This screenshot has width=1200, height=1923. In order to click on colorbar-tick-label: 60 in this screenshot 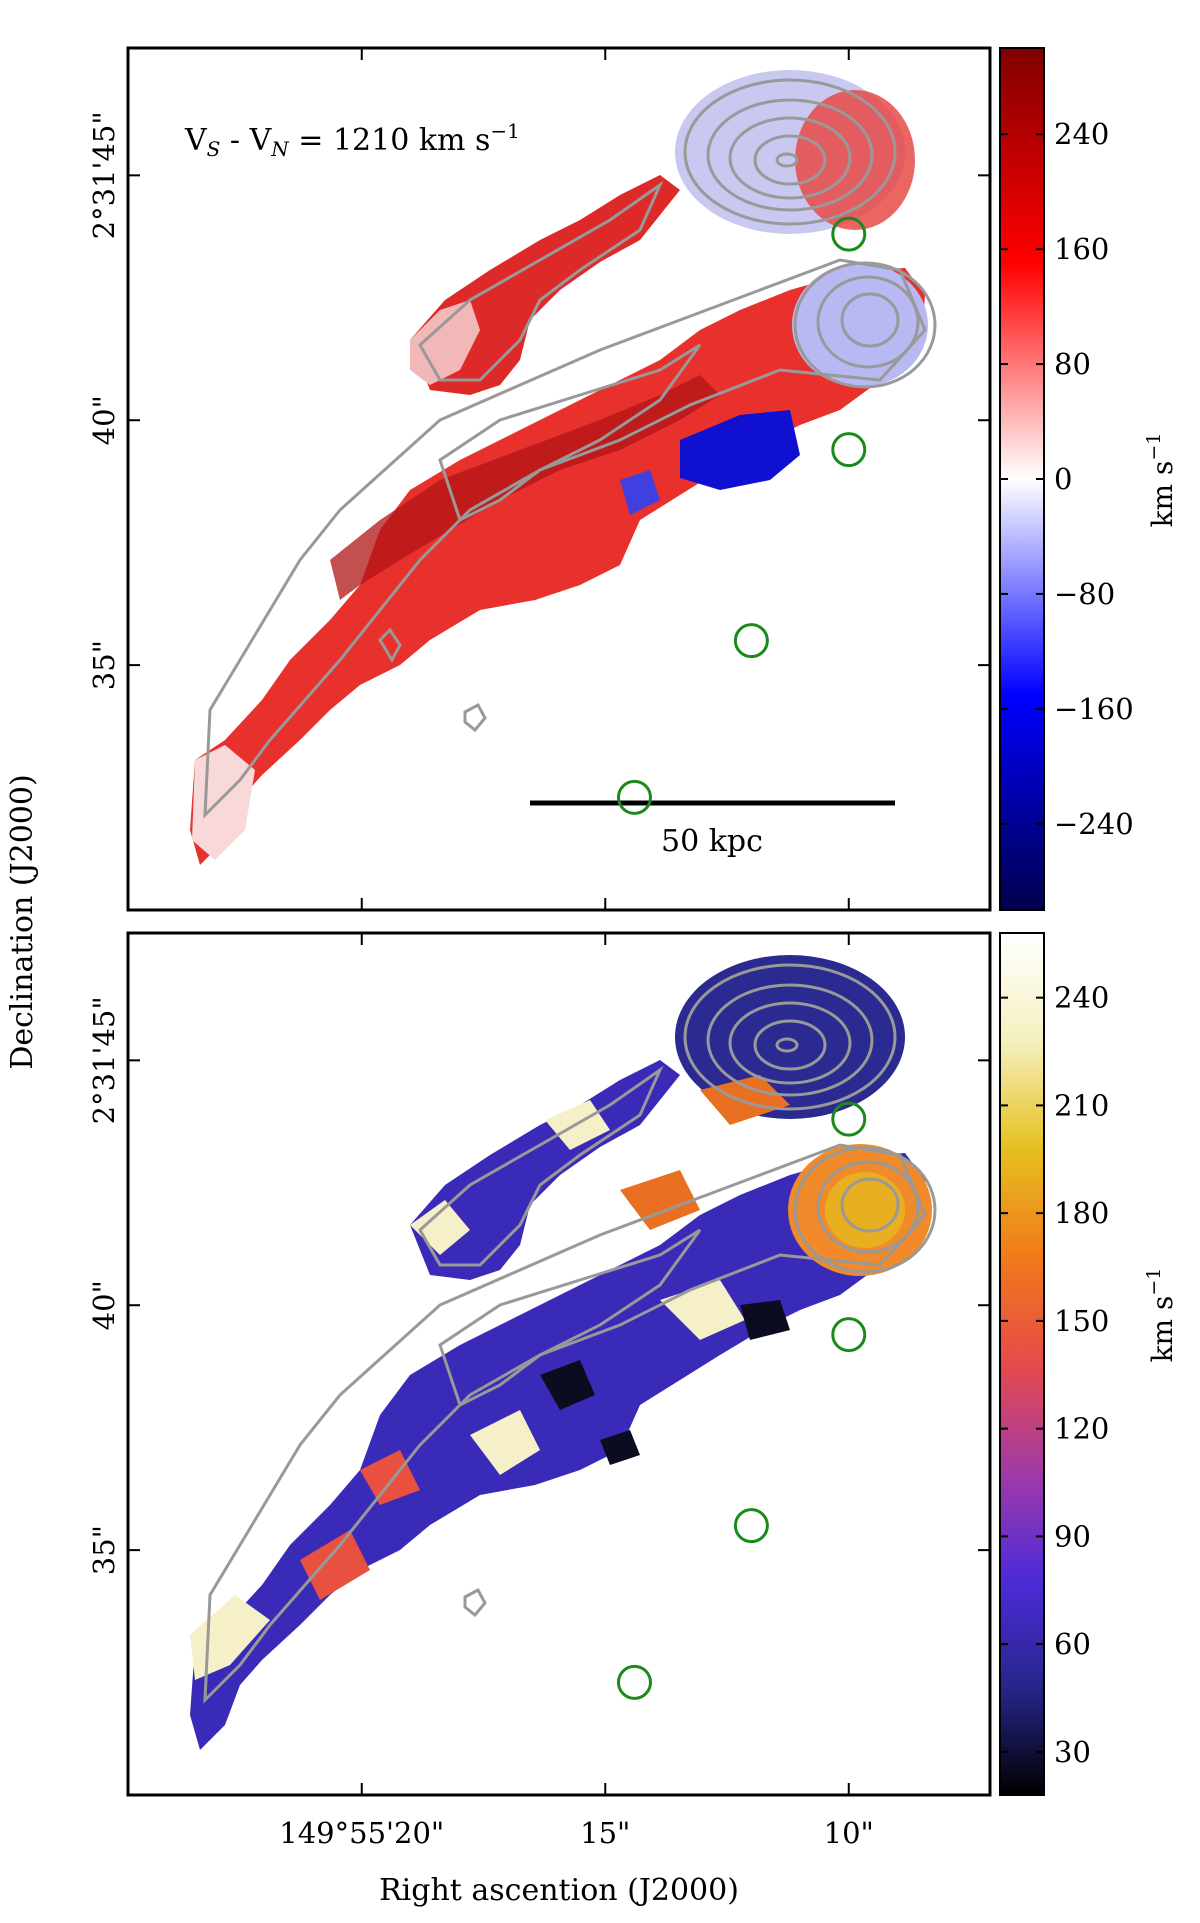, I will do `click(1072, 1644)`.